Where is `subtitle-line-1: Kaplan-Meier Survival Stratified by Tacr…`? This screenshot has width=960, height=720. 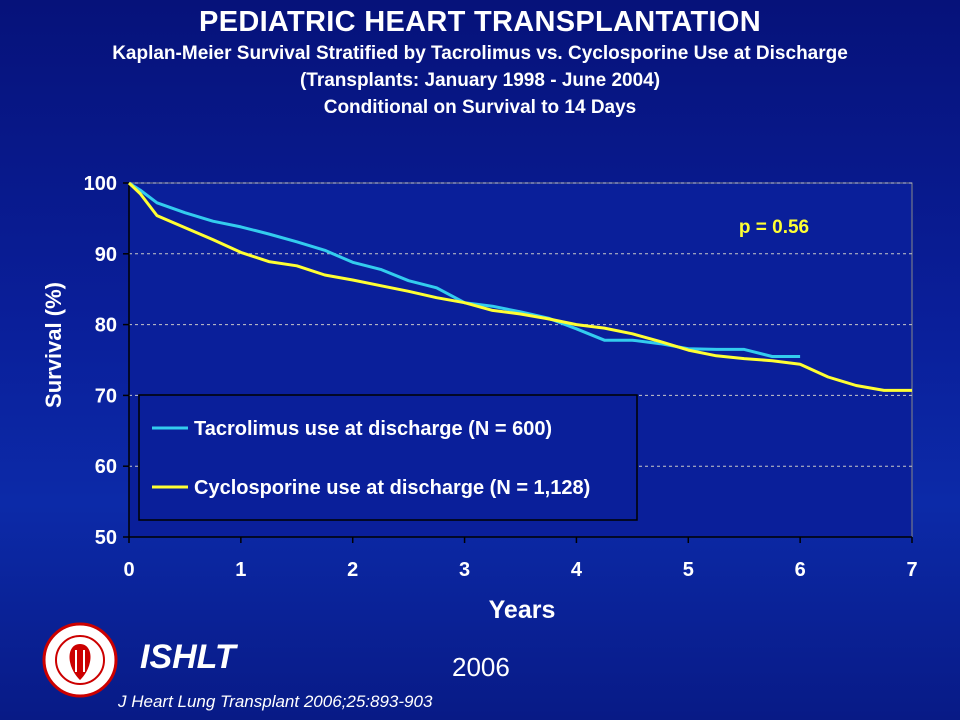 subtitle-line-1: Kaplan-Meier Survival Stratified by Tacr… is located at coordinates (480, 53).